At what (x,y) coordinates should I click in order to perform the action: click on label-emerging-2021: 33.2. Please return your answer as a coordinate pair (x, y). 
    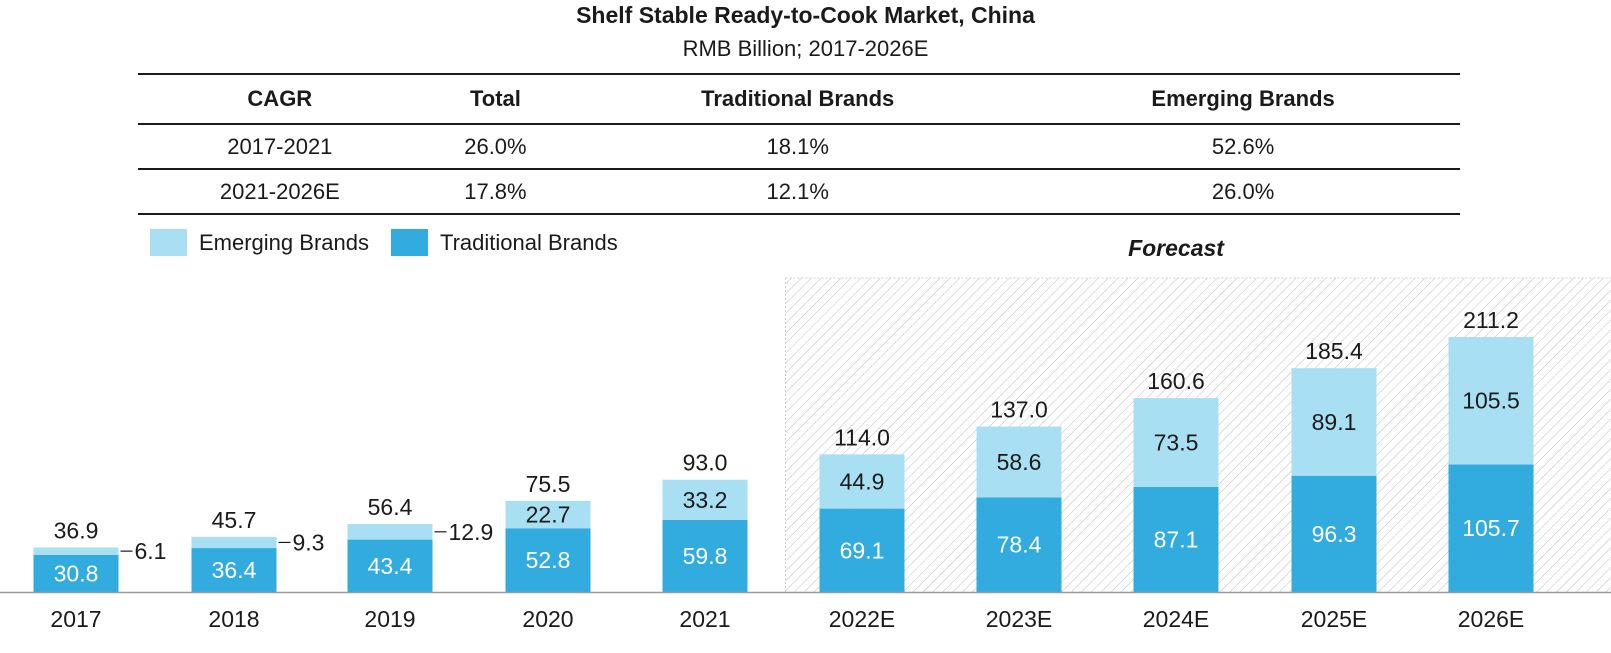
    Looking at the image, I should click on (705, 500).